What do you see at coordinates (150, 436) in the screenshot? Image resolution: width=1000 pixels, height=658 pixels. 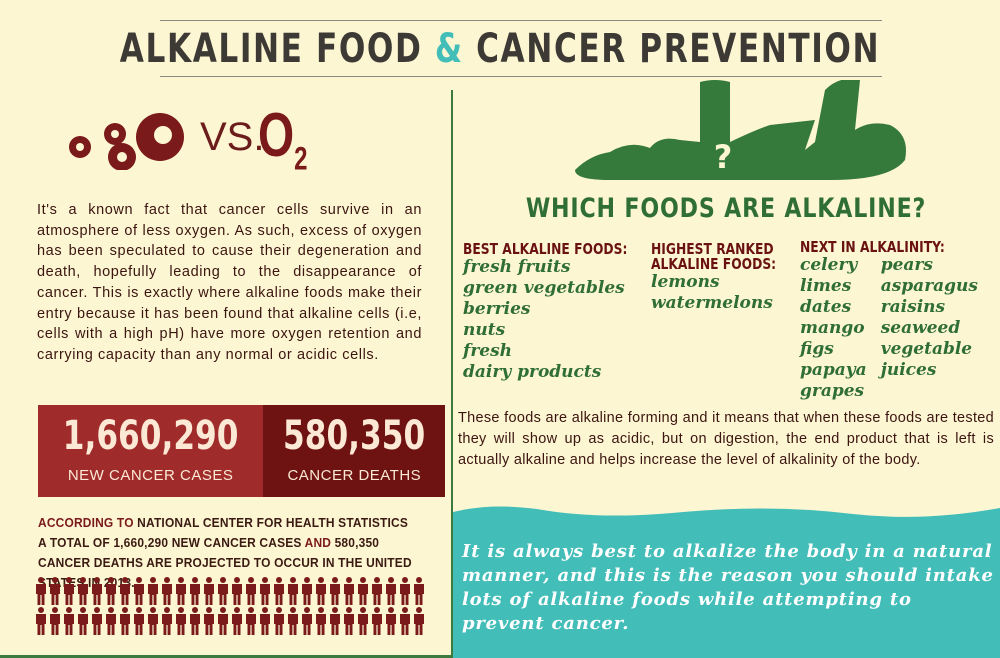 I see `stat-number: 1,660,290` at bounding box center [150, 436].